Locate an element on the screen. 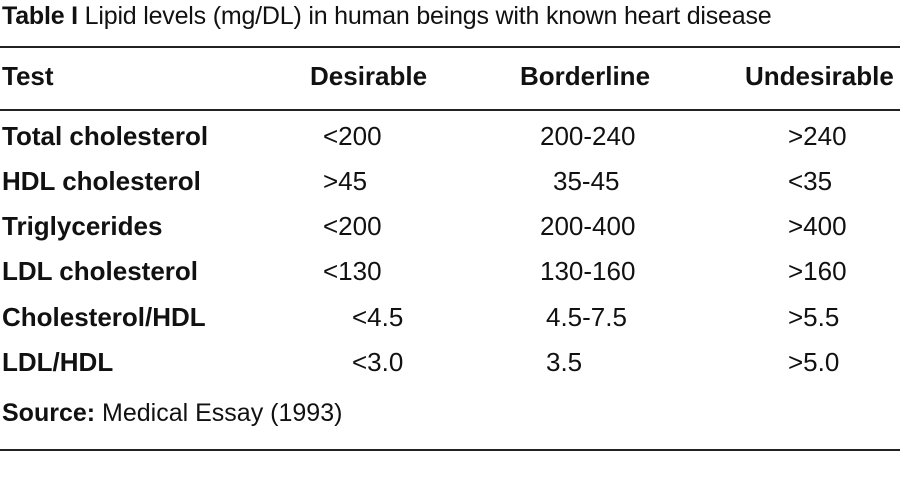 Image resolution: width=900 pixels, height=491 pixels. row-undesirable-cholesterol-hdl: >5.5 is located at coordinates (814, 317).